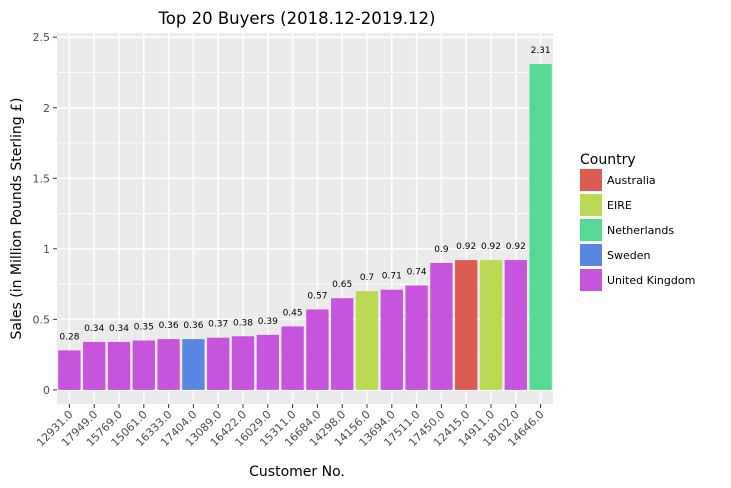 The width and height of the screenshot is (731, 488). What do you see at coordinates (42, 178) in the screenshot?
I see `y-tick-label: 1.5` at bounding box center [42, 178].